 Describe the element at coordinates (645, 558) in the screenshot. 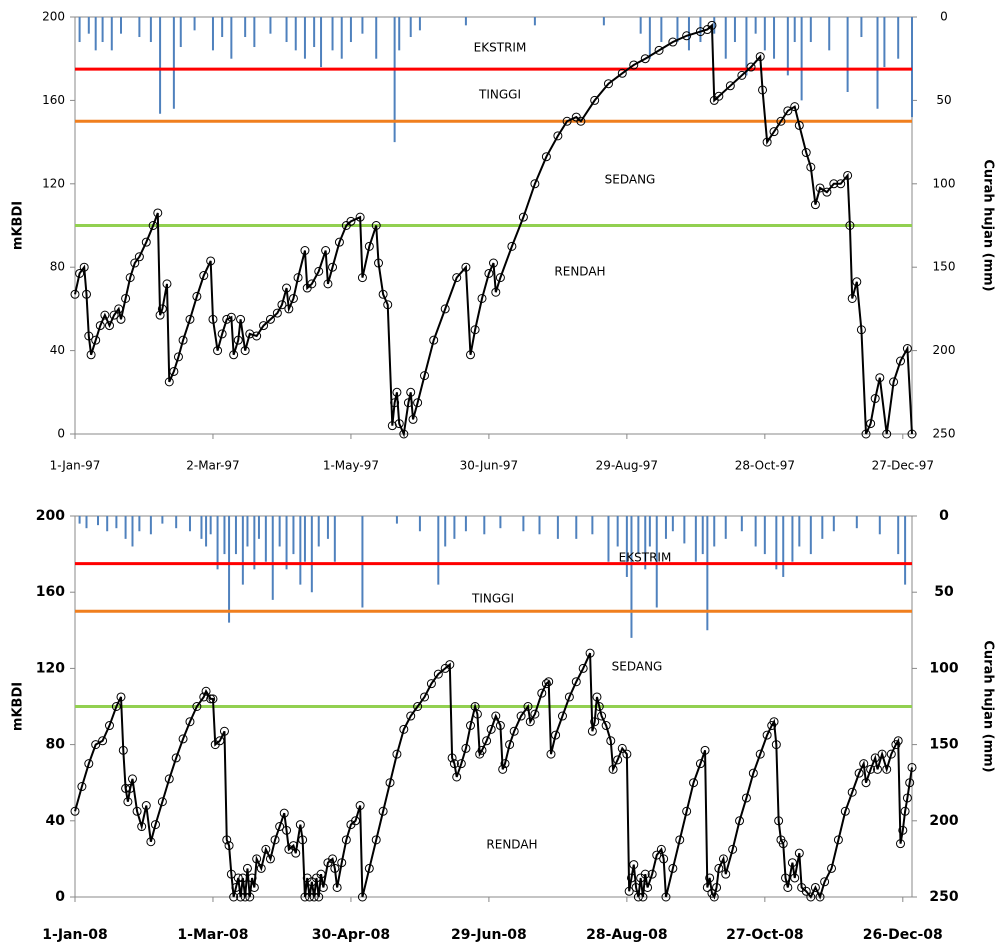

I see `class-label: EKSTRIM` at that location.